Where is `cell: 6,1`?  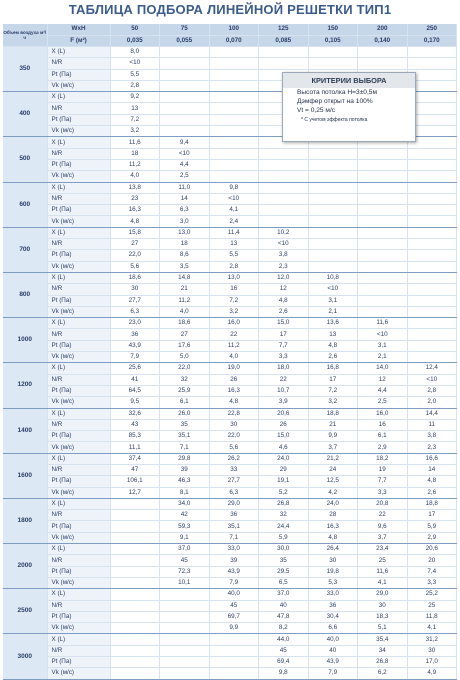
cell: 6,1 is located at coordinates (184, 402).